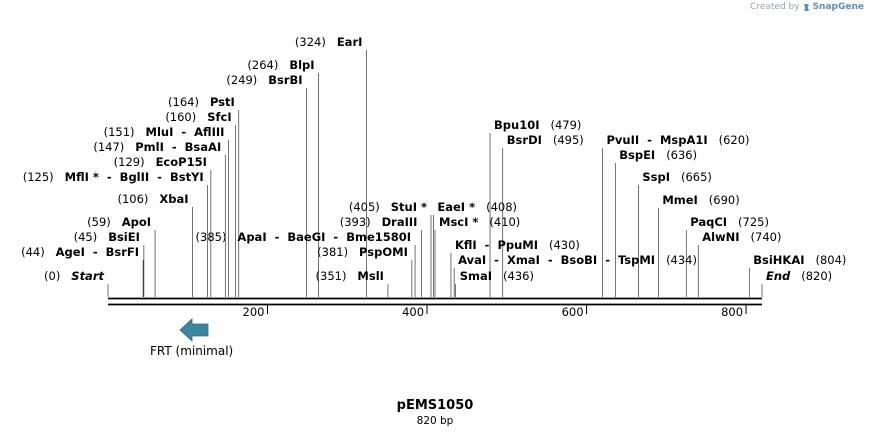 Image resolution: width=870 pixels, height=438 pixels. What do you see at coordinates (113, 177) in the screenshot?
I see `site-label: (125) MflI * - BglII - BstYI` at bounding box center [113, 177].